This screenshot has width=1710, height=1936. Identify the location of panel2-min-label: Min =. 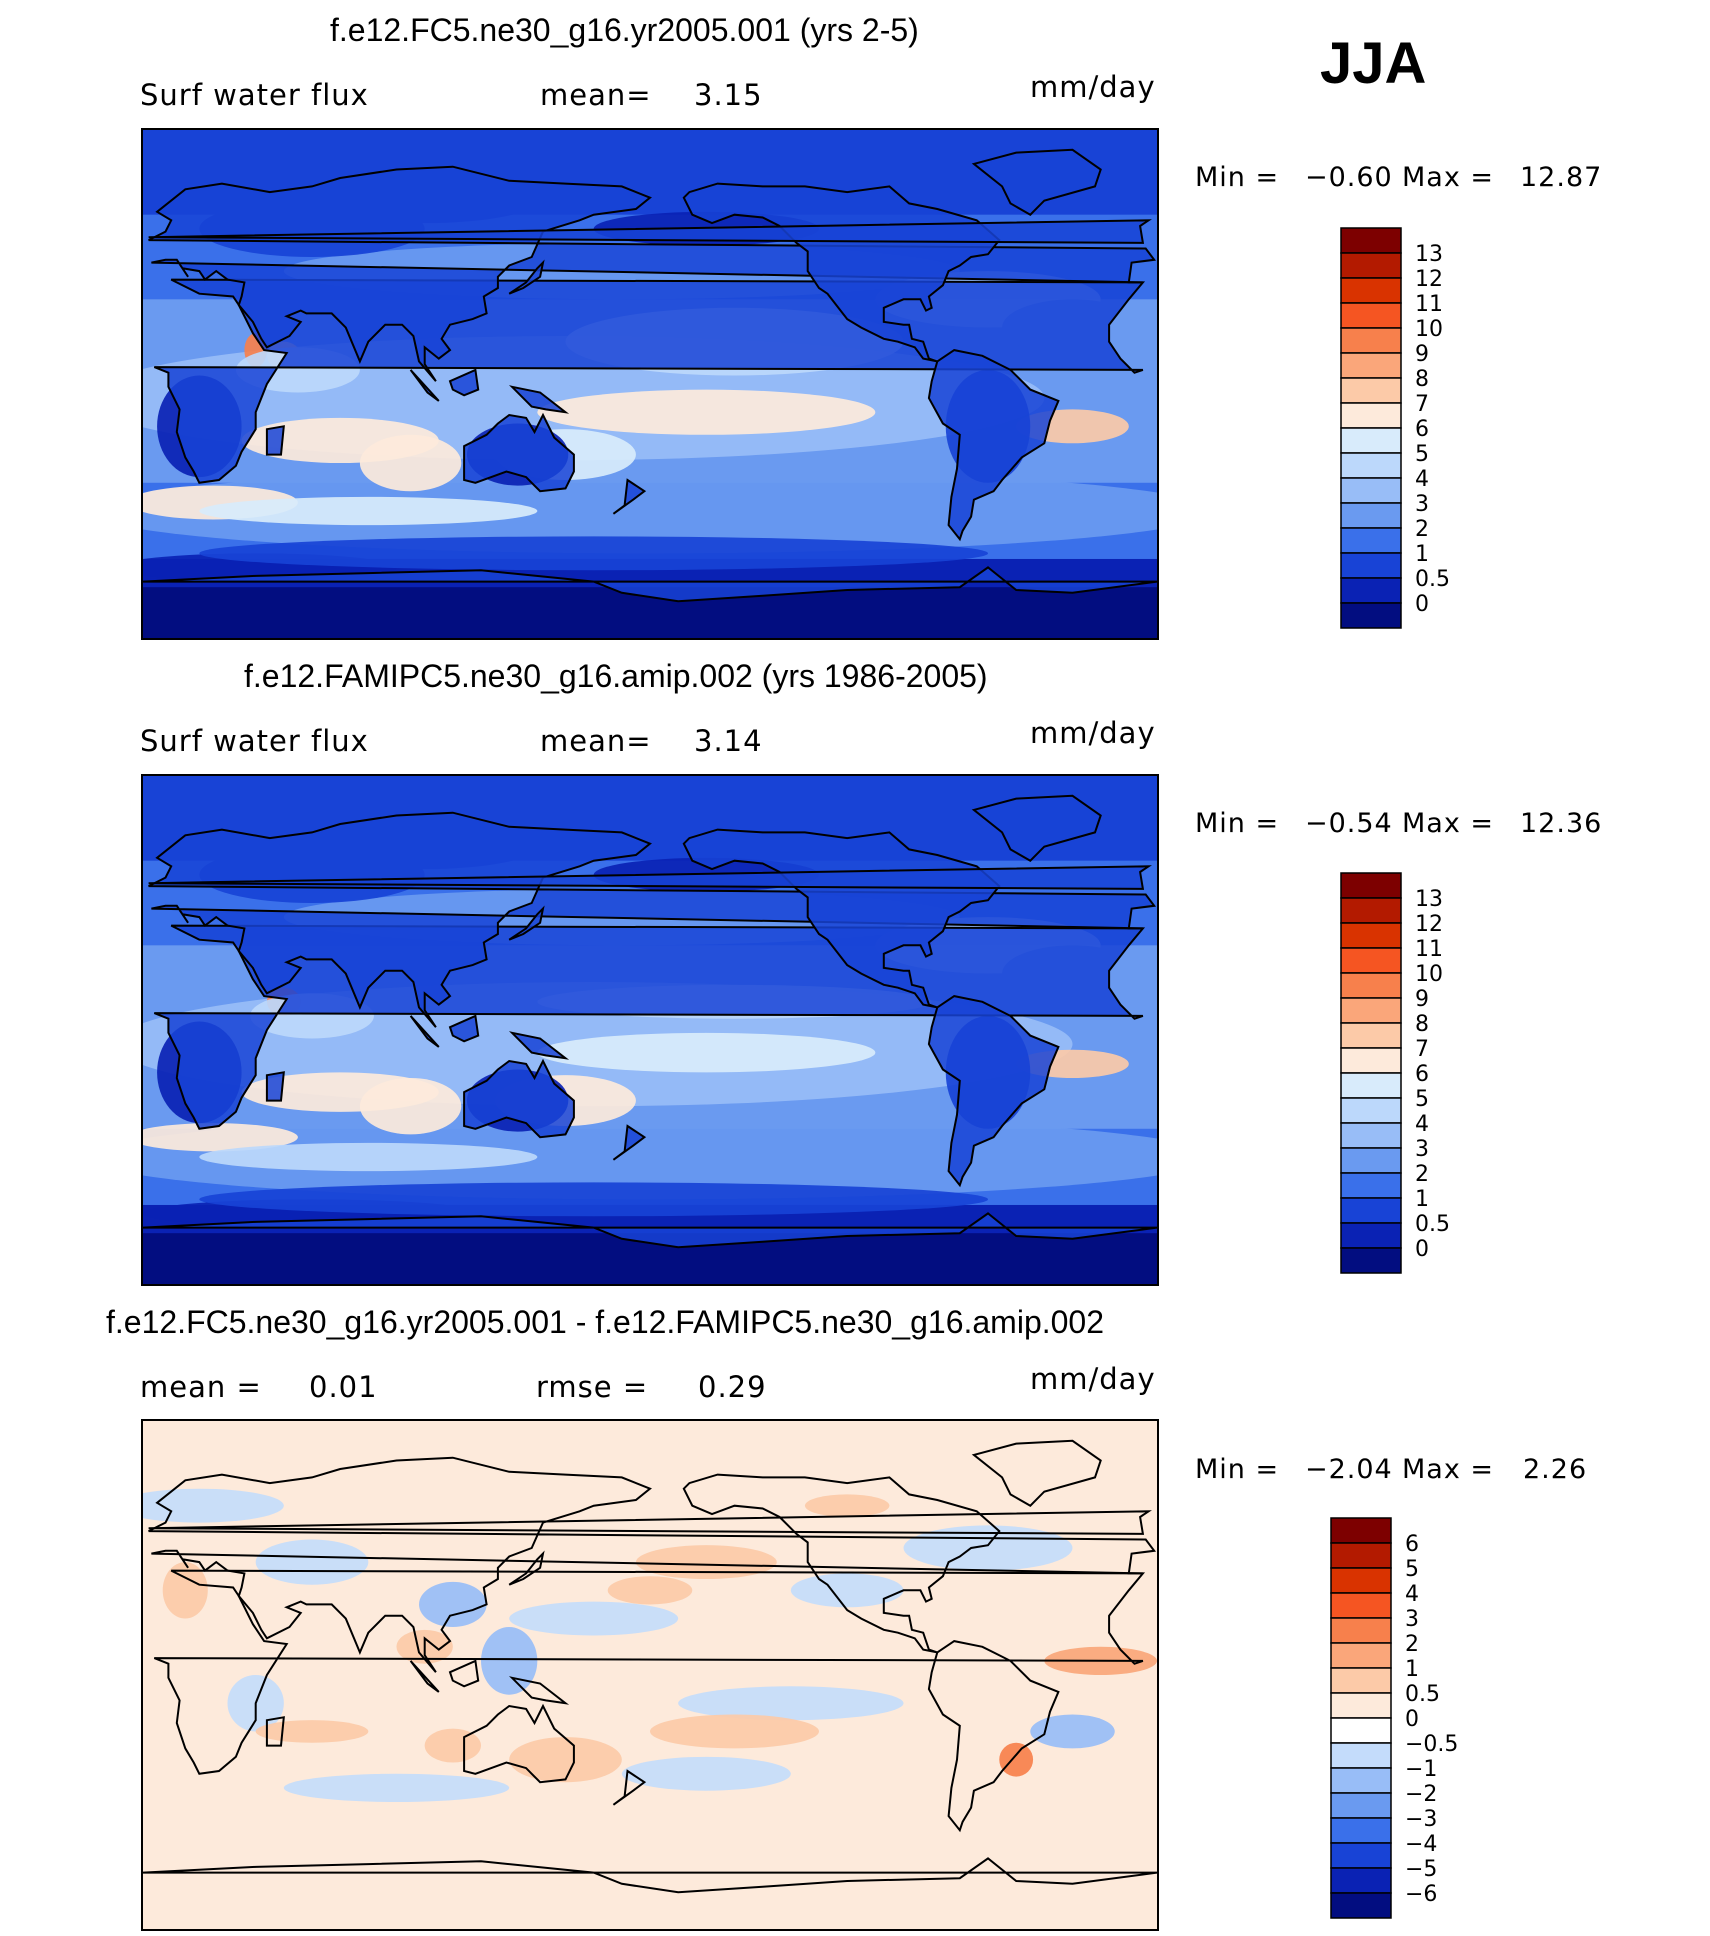
(1237, 823).